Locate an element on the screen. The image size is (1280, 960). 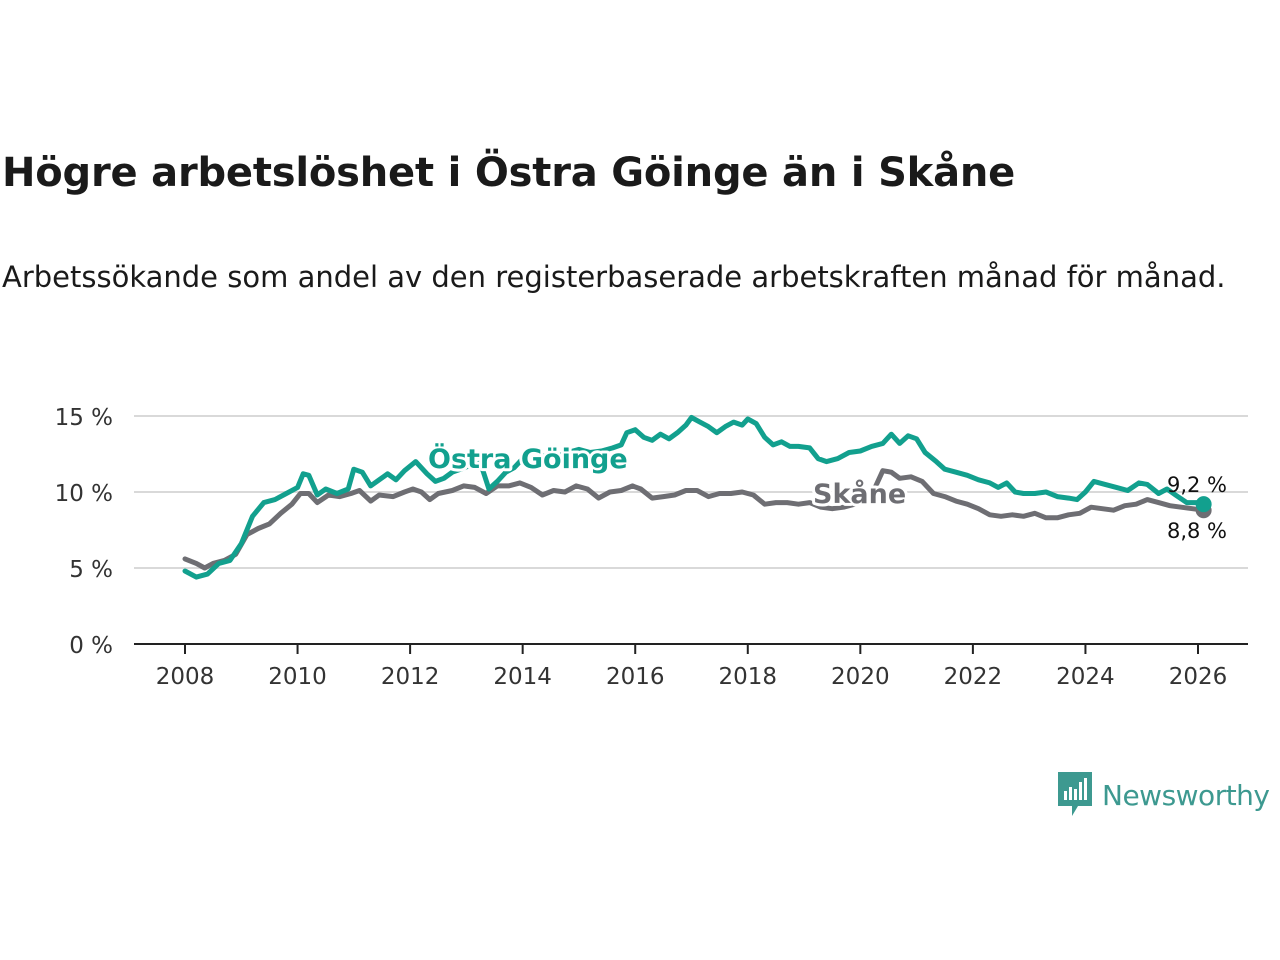
x-tick-label: 2012 is located at coordinates (410, 677).